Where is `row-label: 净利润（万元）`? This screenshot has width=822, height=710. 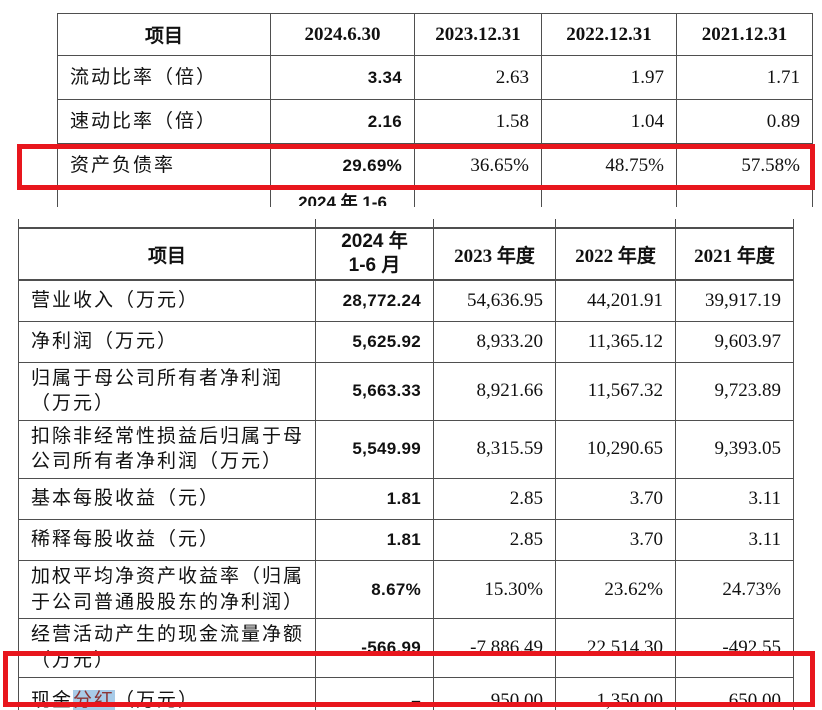 row-label: 净利润（万元） is located at coordinates (167, 341).